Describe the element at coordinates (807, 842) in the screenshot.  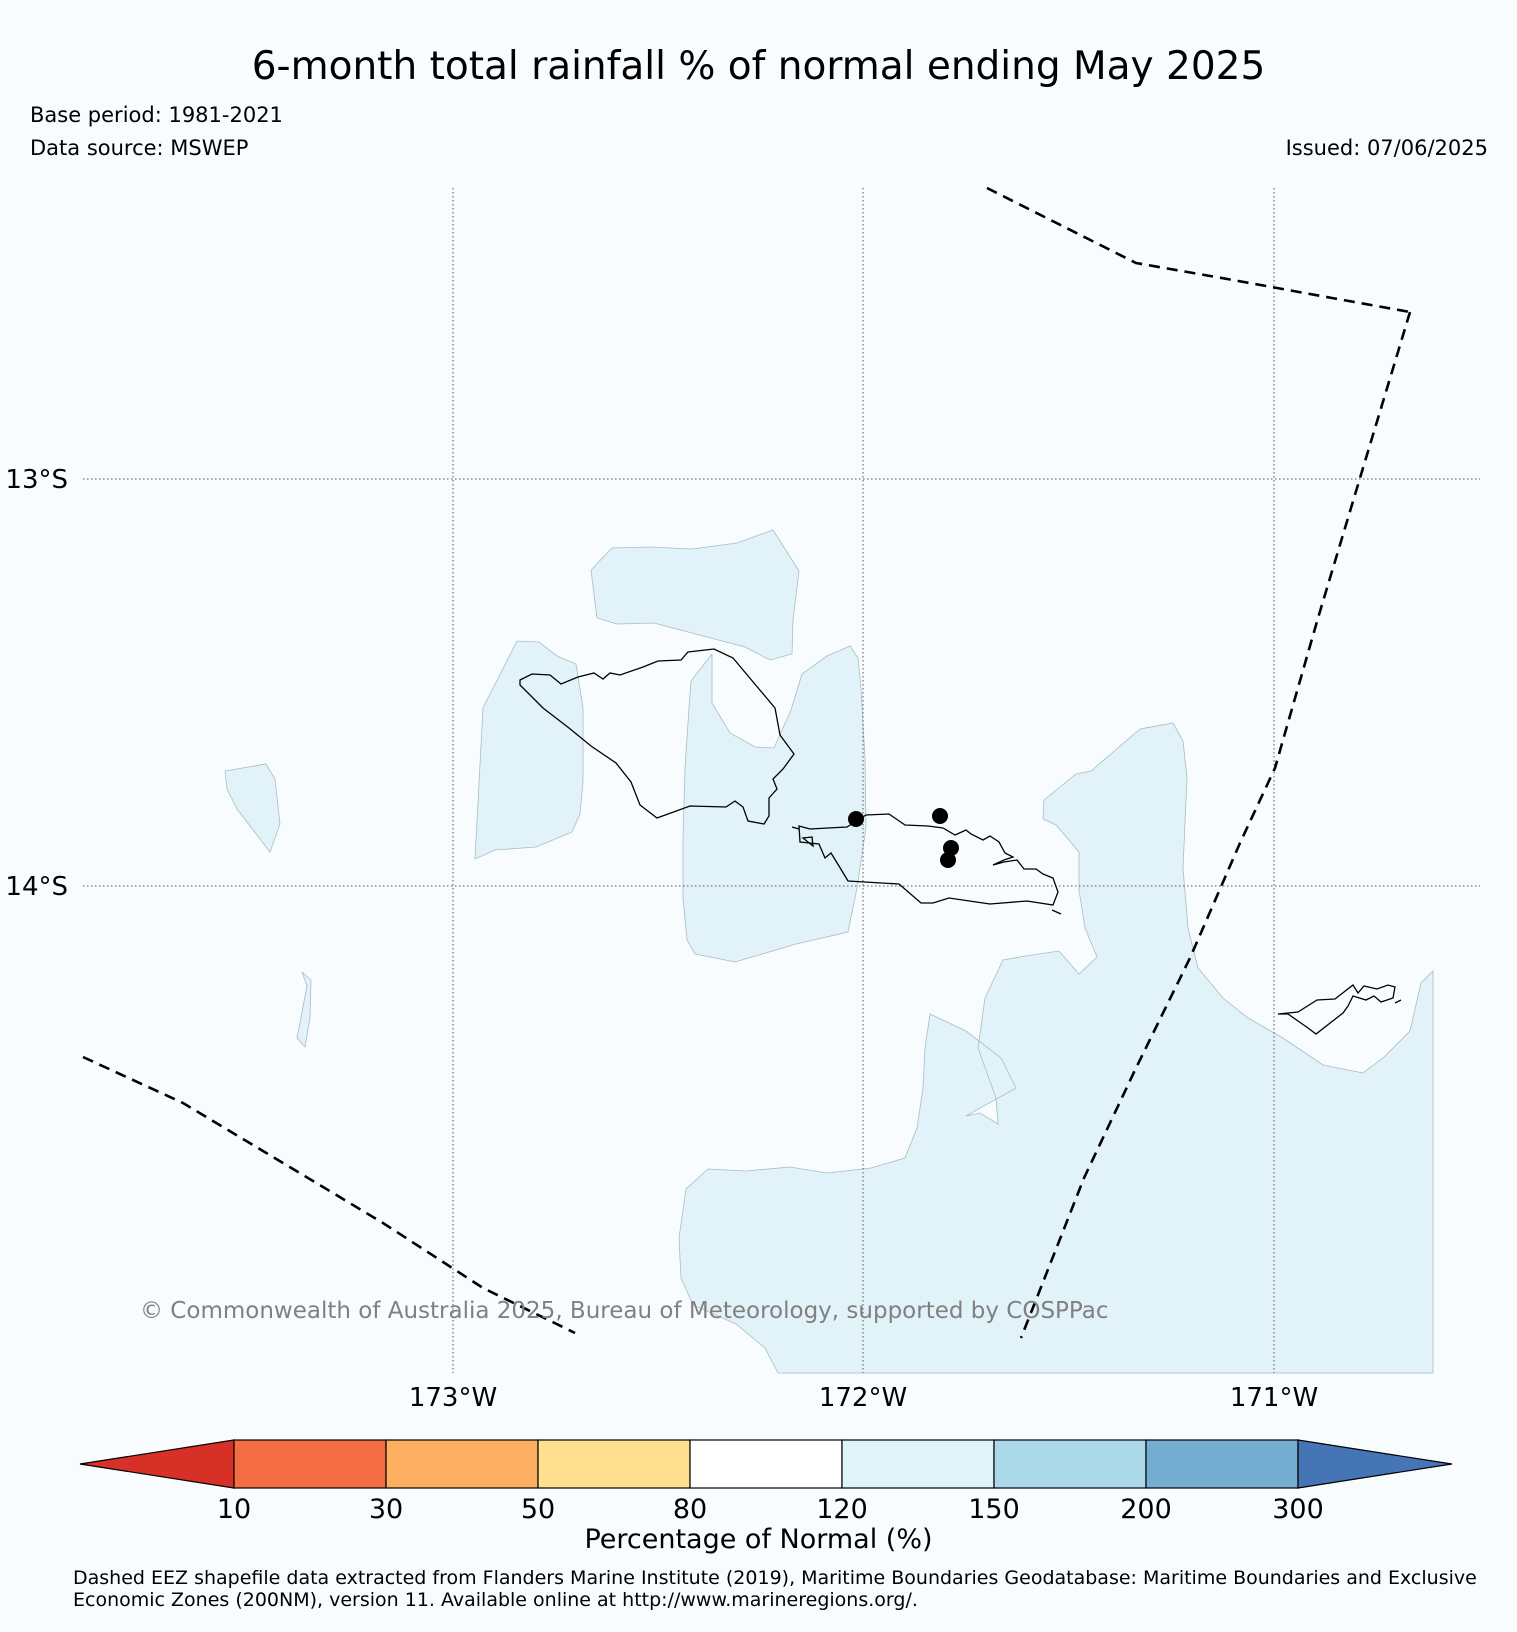
I see `coastline-apolima` at that location.